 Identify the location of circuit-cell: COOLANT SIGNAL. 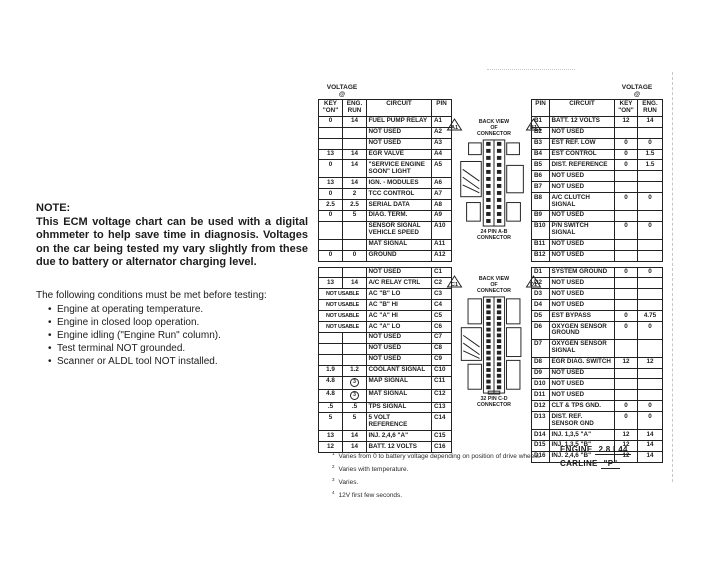
(399, 370).